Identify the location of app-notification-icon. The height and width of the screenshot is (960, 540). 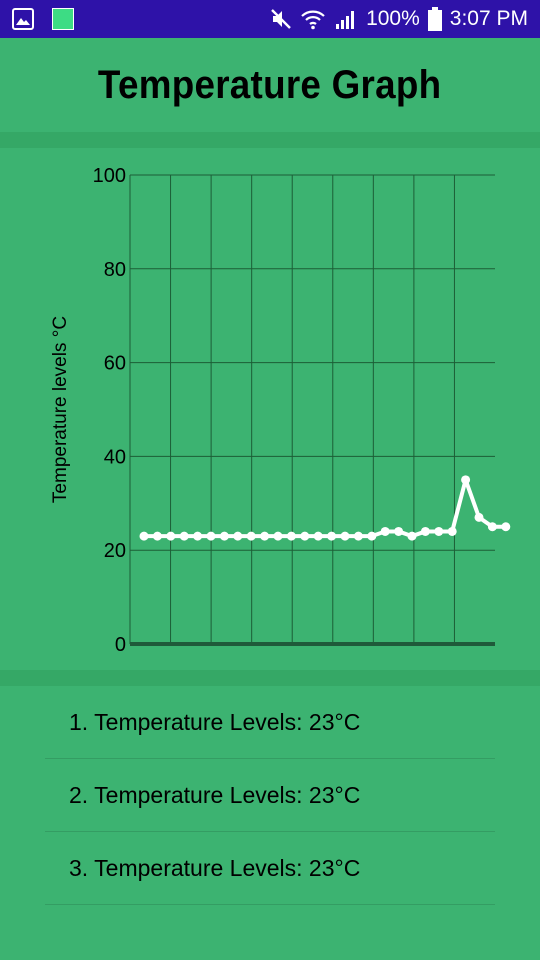
(63, 19).